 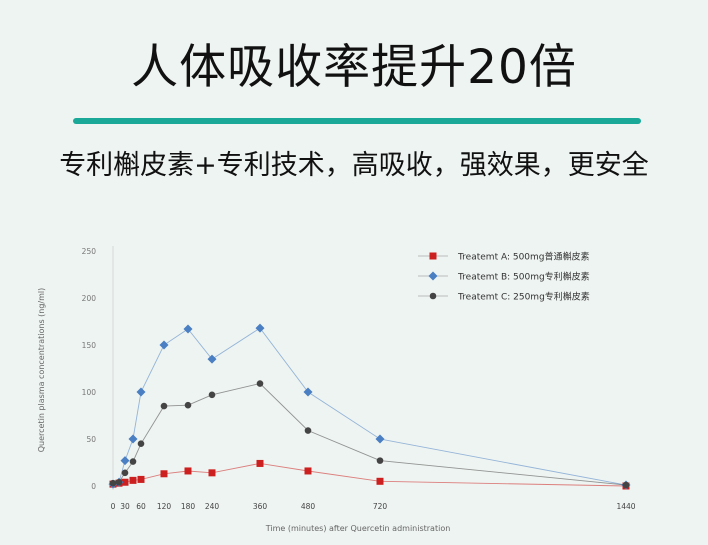 What do you see at coordinates (625, 506) in the screenshot?
I see `x-tick-label: 1440` at bounding box center [625, 506].